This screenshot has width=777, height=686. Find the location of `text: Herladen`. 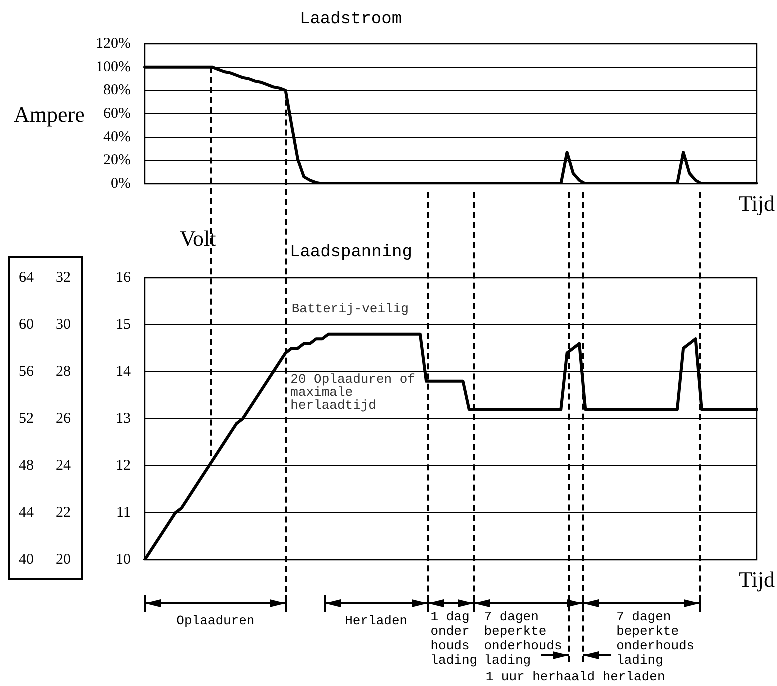

text: Herladen is located at coordinates (376, 620).